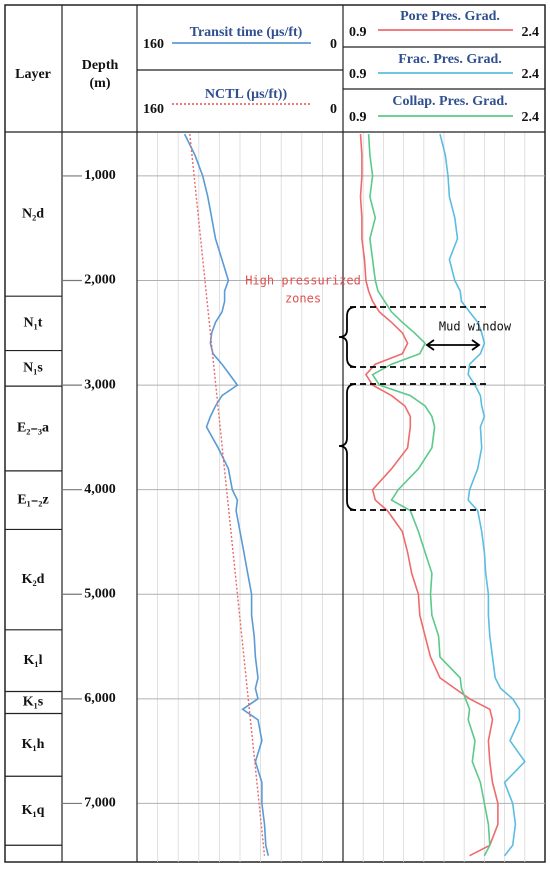 The height and width of the screenshot is (871, 550). What do you see at coordinates (33, 368) in the screenshot?
I see `layer-label: N₁s` at bounding box center [33, 368].